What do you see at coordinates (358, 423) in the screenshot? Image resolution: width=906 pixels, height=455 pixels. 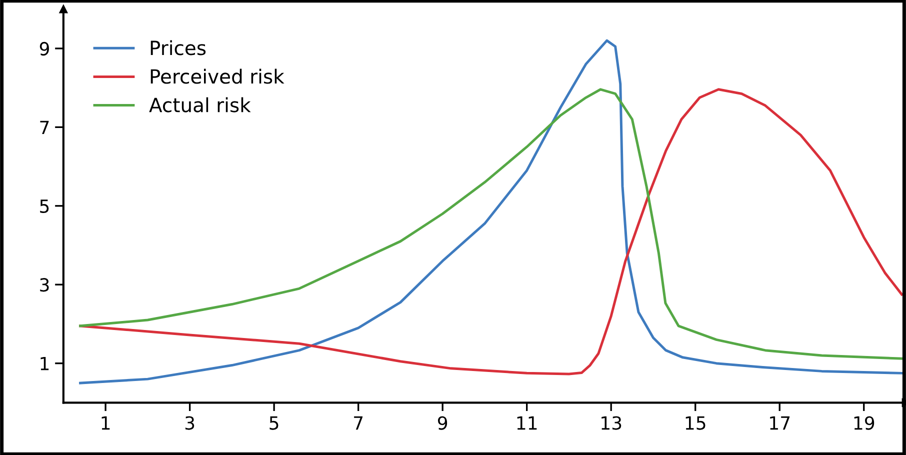 I see `x-tick-label: 7` at bounding box center [358, 423].